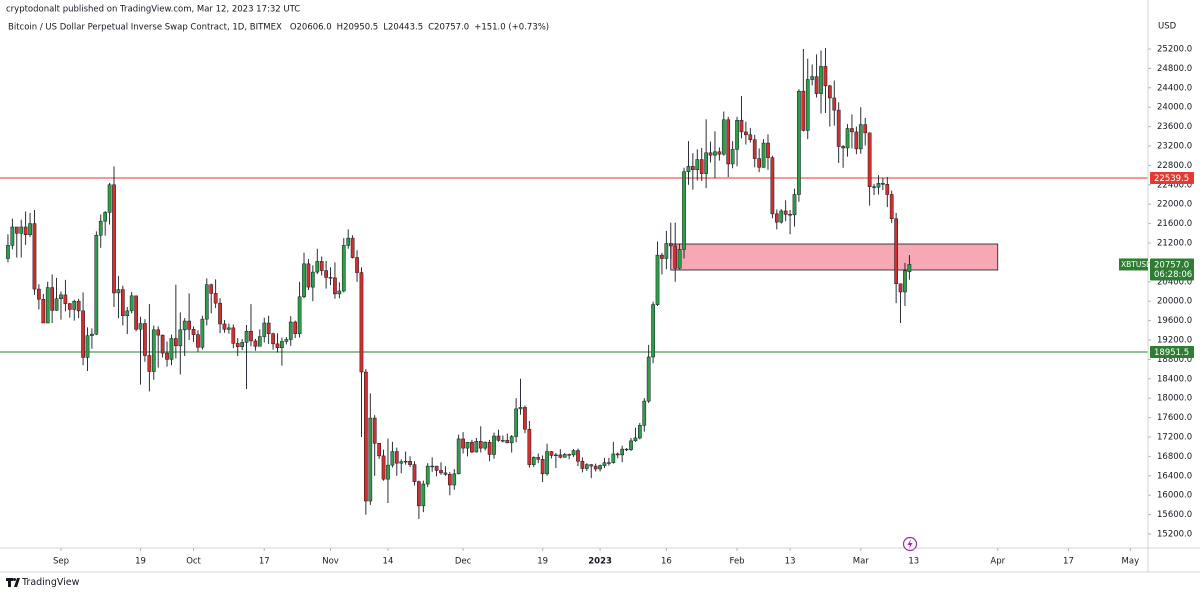  What do you see at coordinates (1171, 265) in the screenshot?
I see `last-price-label: 20757.0` at bounding box center [1171, 265].